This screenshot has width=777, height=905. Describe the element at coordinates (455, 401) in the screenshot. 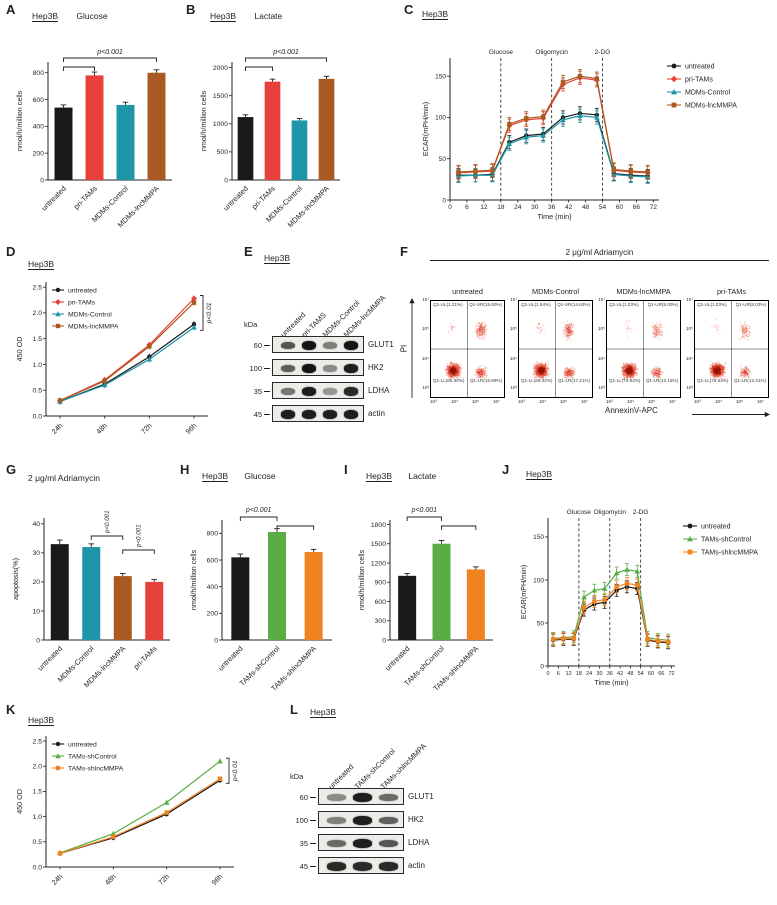

I see `flow-x-tick: 10⁴` at that location.